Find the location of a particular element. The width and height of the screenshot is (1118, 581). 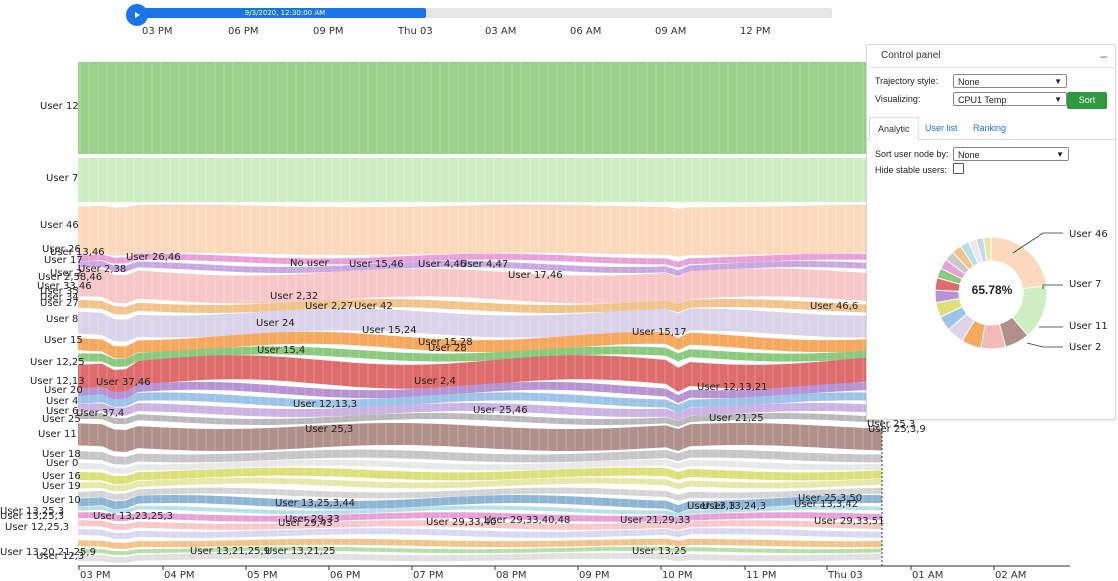

stream-label: User 2,32 is located at coordinates (294, 296).